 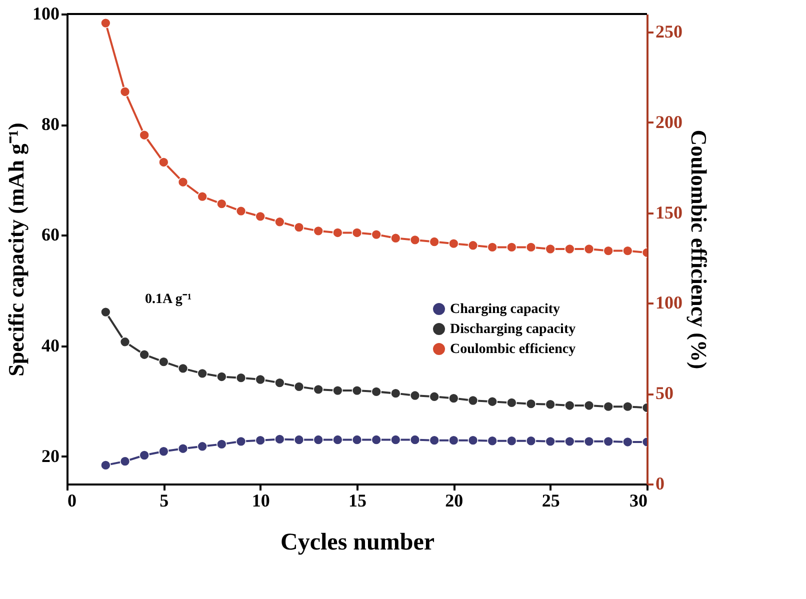 I want to click on y-axis-title: Specific capacity (mAh g⁻¹), so click(x=16, y=249).